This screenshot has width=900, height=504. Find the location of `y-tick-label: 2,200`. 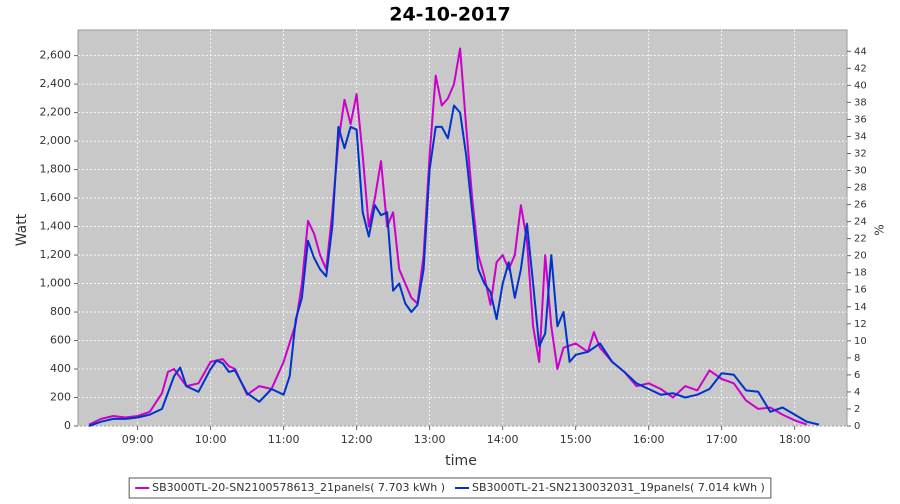

y-tick-label: 2,200 is located at coordinates (56, 112).